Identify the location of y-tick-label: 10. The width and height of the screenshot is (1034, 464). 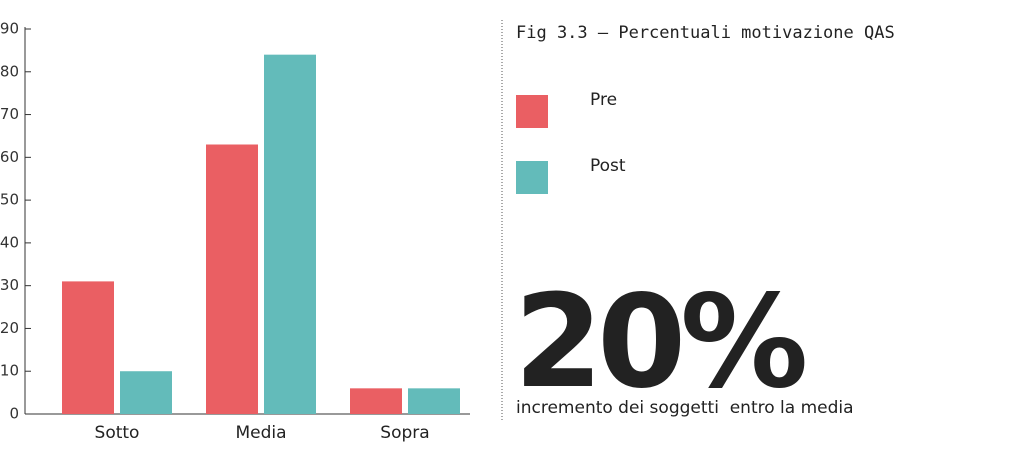
(9, 371).